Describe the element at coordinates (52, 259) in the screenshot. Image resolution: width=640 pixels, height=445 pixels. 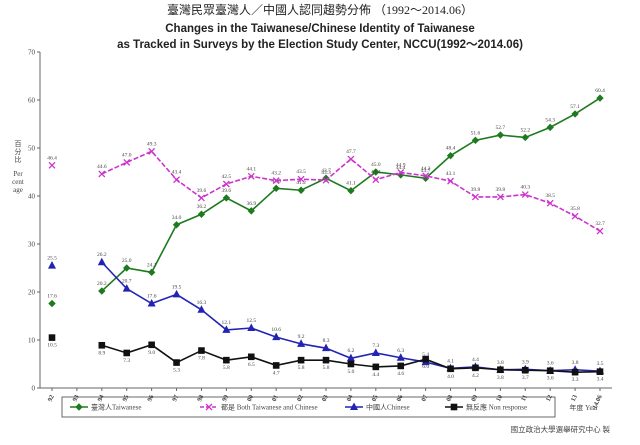
I see `data-label: 25.5` at that location.